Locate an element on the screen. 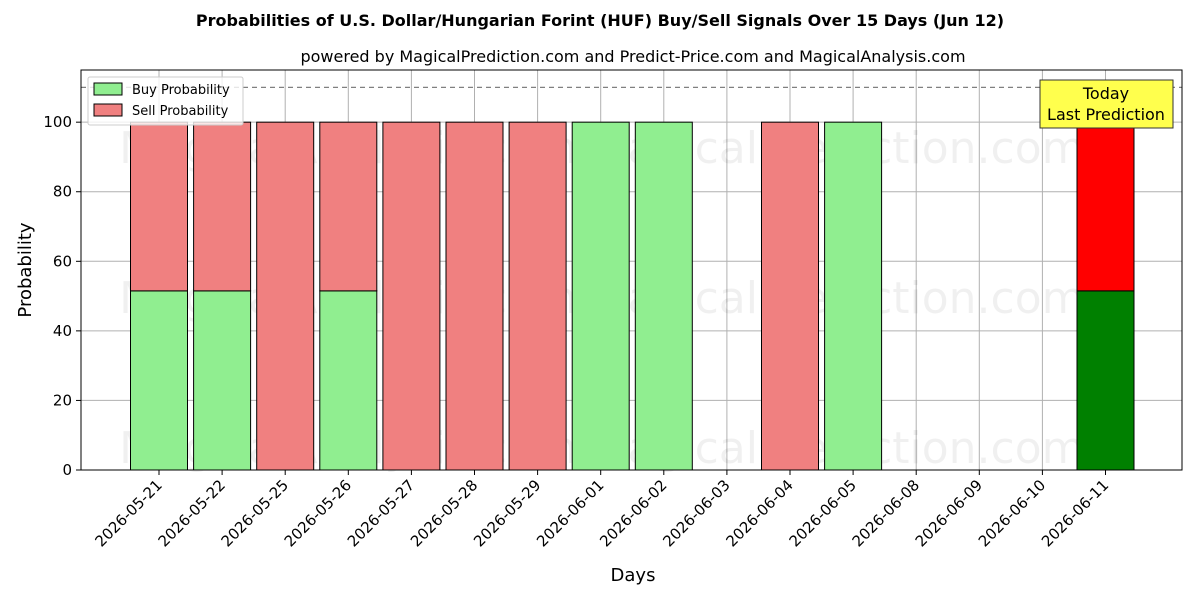 This screenshot has width=1200, height=600. y-tick-label: 40 is located at coordinates (62, 331).